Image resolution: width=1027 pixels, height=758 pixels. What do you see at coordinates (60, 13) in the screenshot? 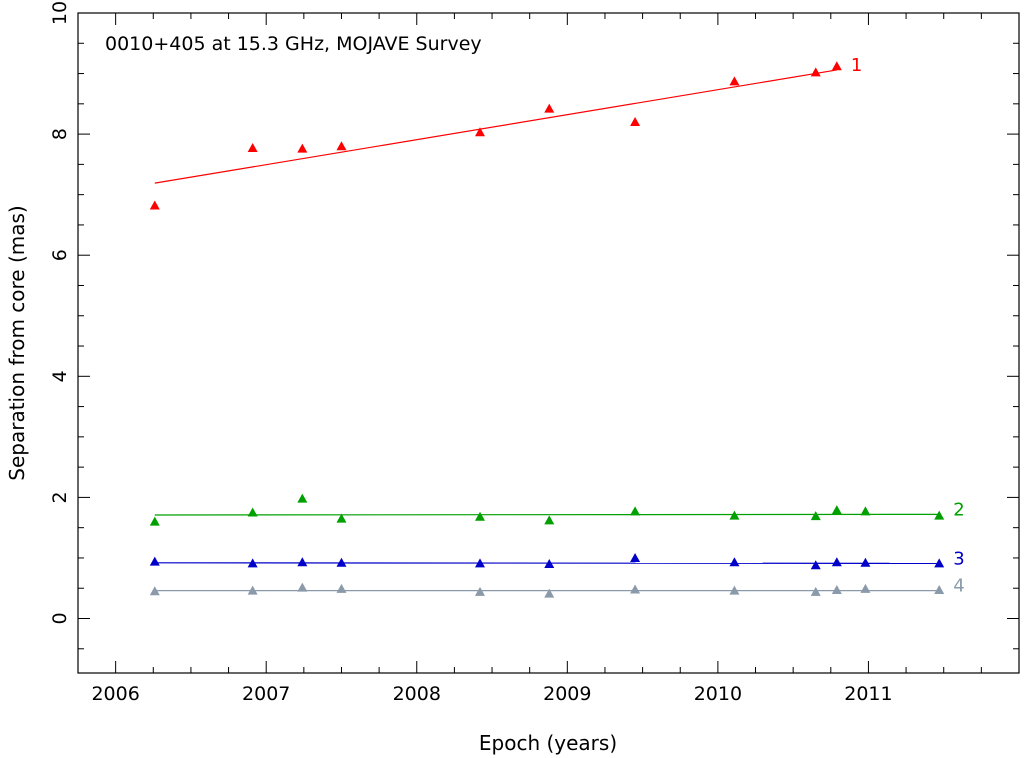
I see `y-tick-label: 10` at bounding box center [60, 13].